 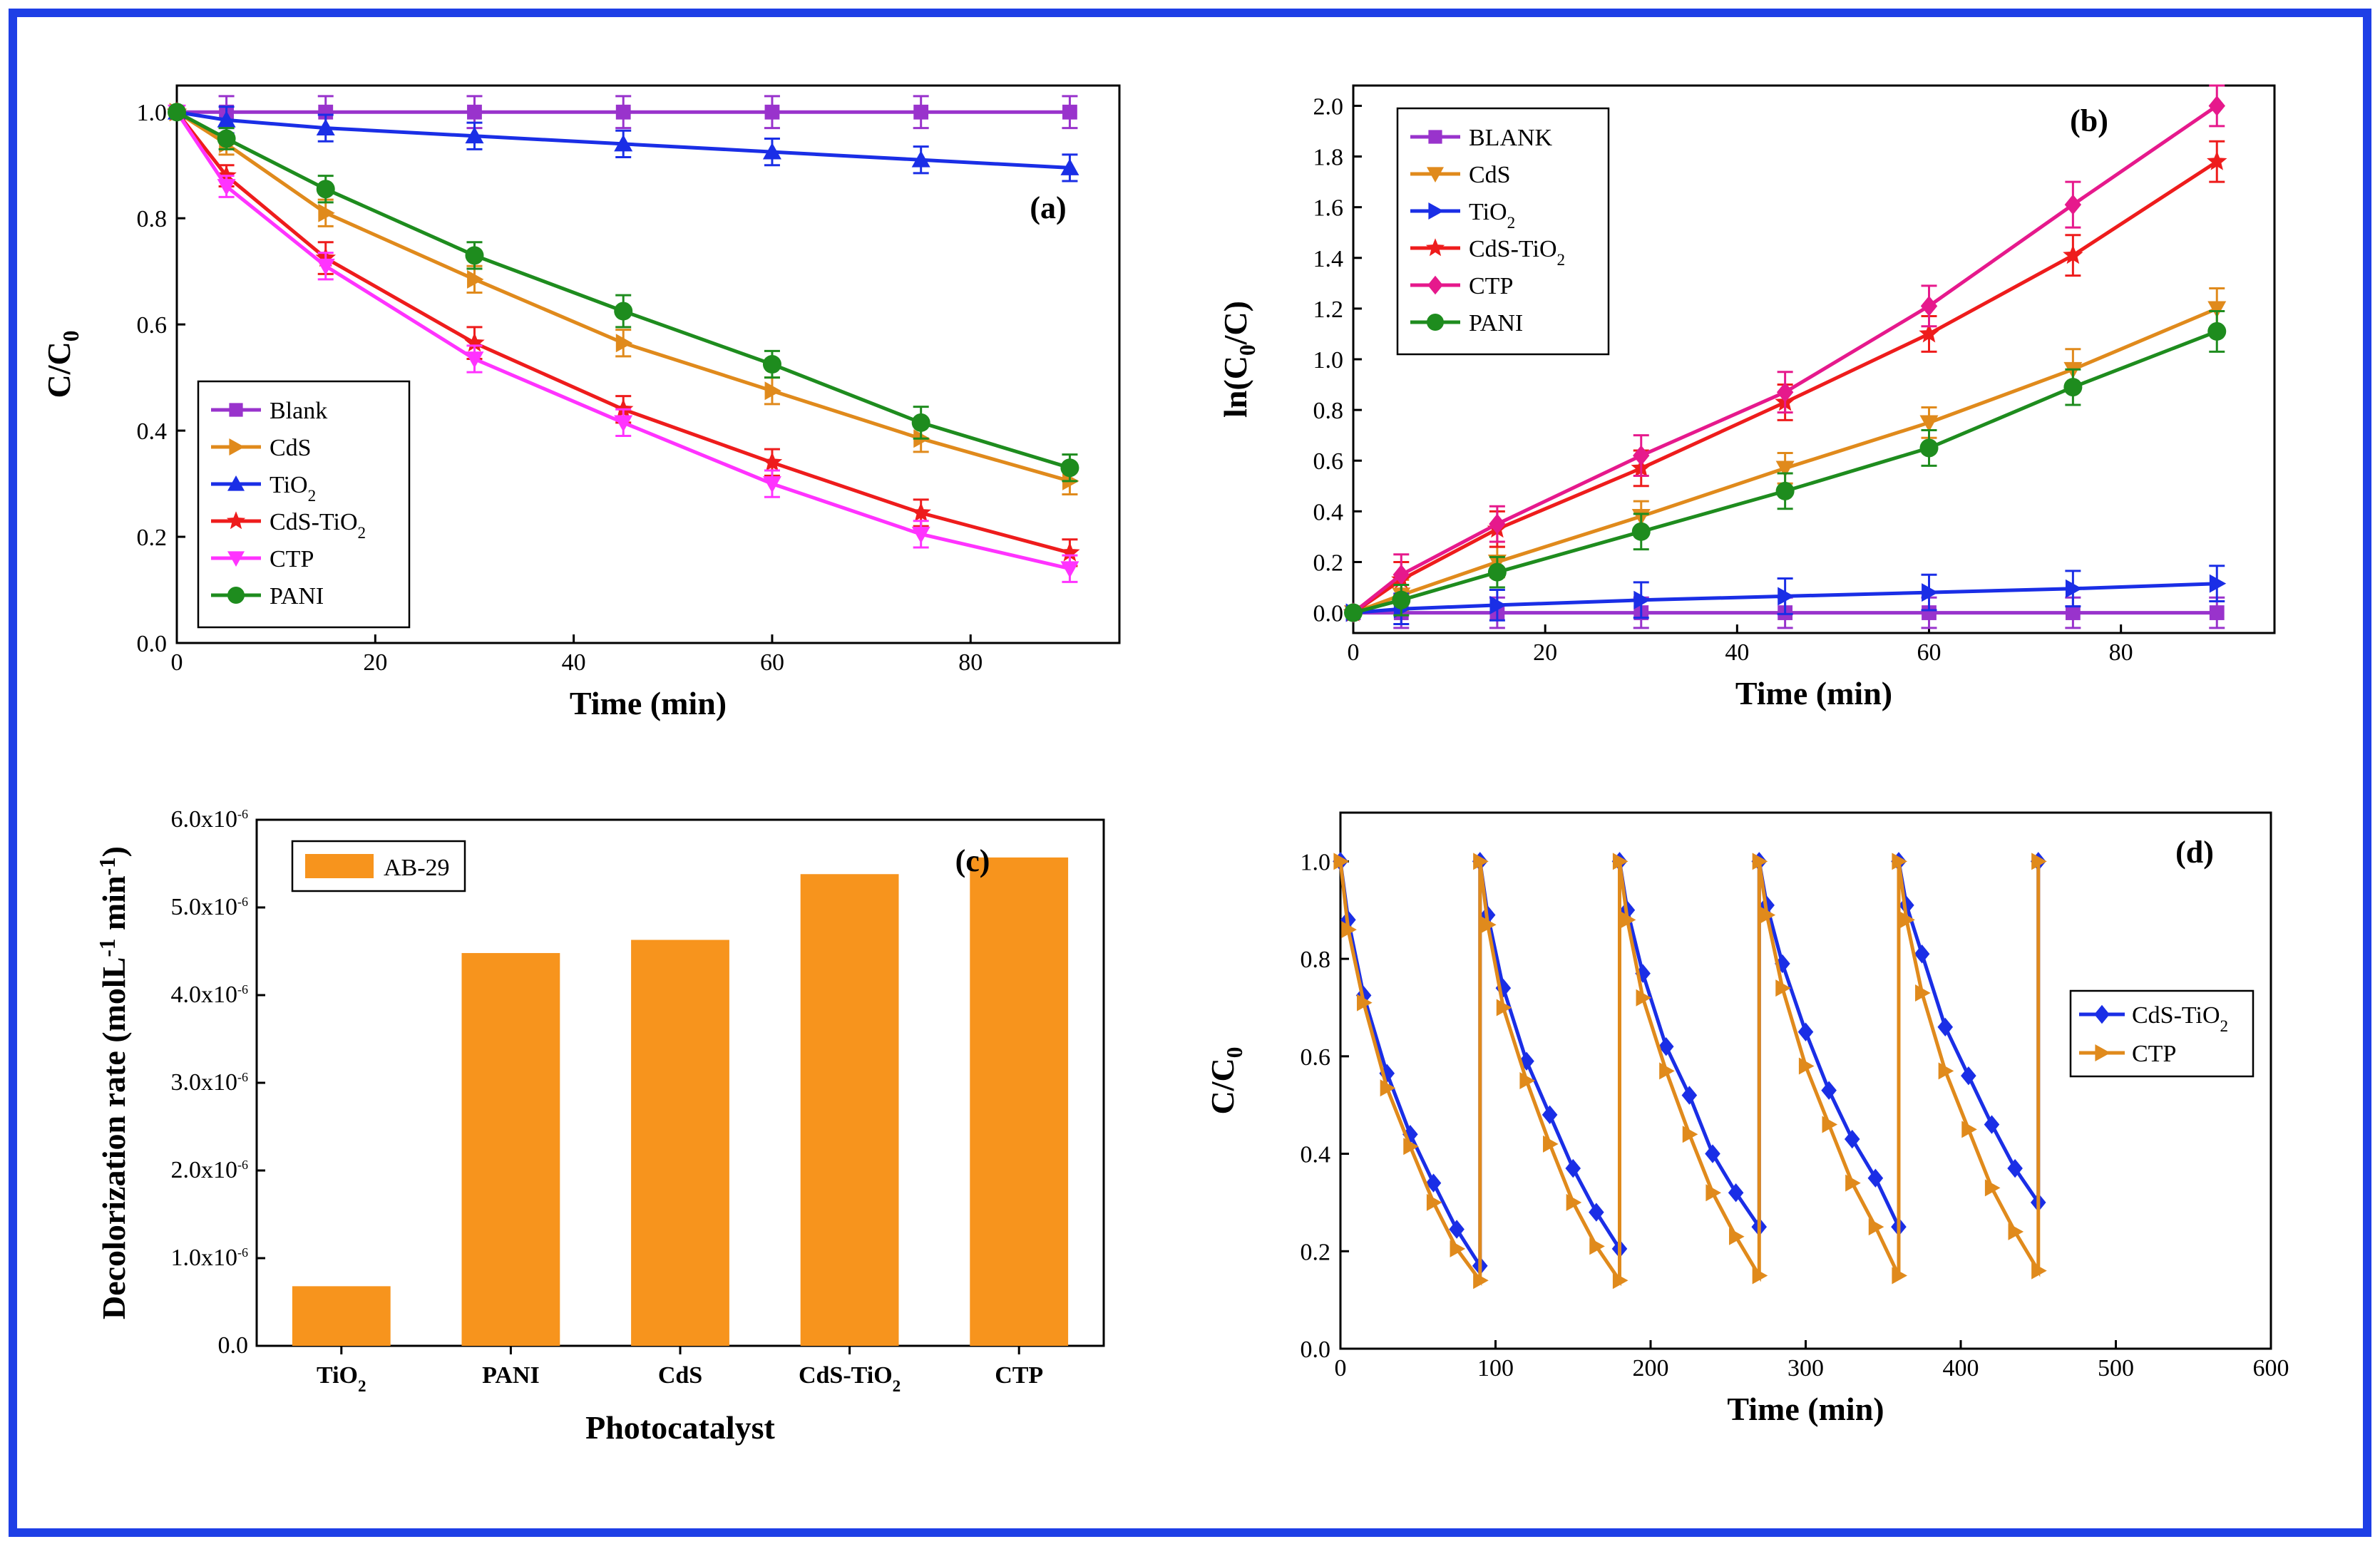 What do you see at coordinates (204, 995) in the screenshot?
I see `text-span: 4.0x10` at bounding box center [204, 995].